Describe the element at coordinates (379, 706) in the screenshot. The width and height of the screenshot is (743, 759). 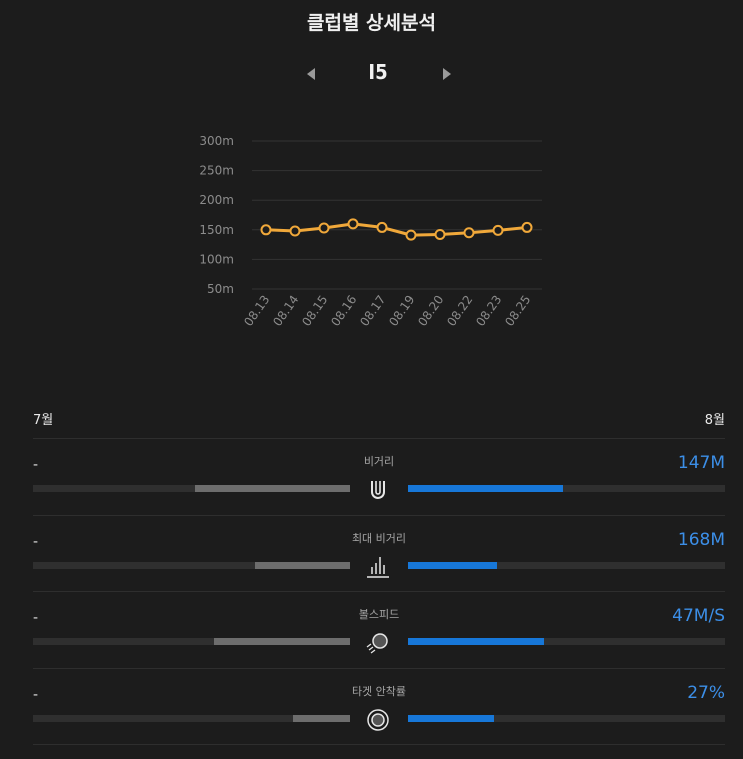
I see `stat-row-target-rate: - 타겟 안착률 27%` at that location.